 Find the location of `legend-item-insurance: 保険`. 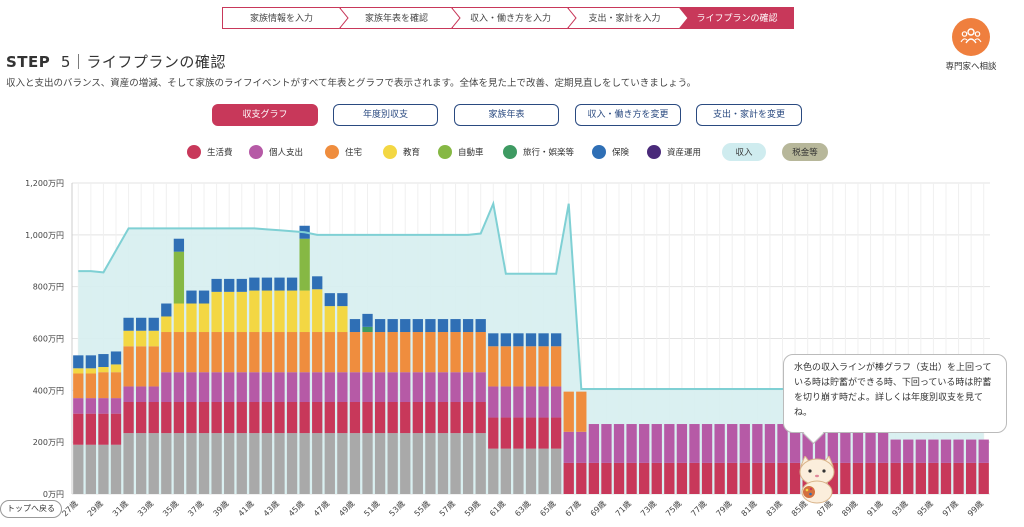

legend-item-insurance: 保険 is located at coordinates (610, 152).